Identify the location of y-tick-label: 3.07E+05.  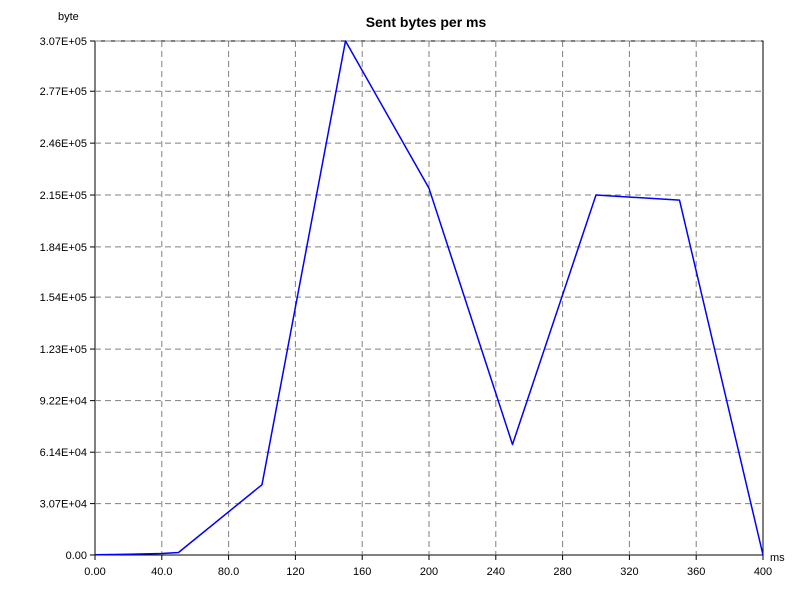
(63, 42).